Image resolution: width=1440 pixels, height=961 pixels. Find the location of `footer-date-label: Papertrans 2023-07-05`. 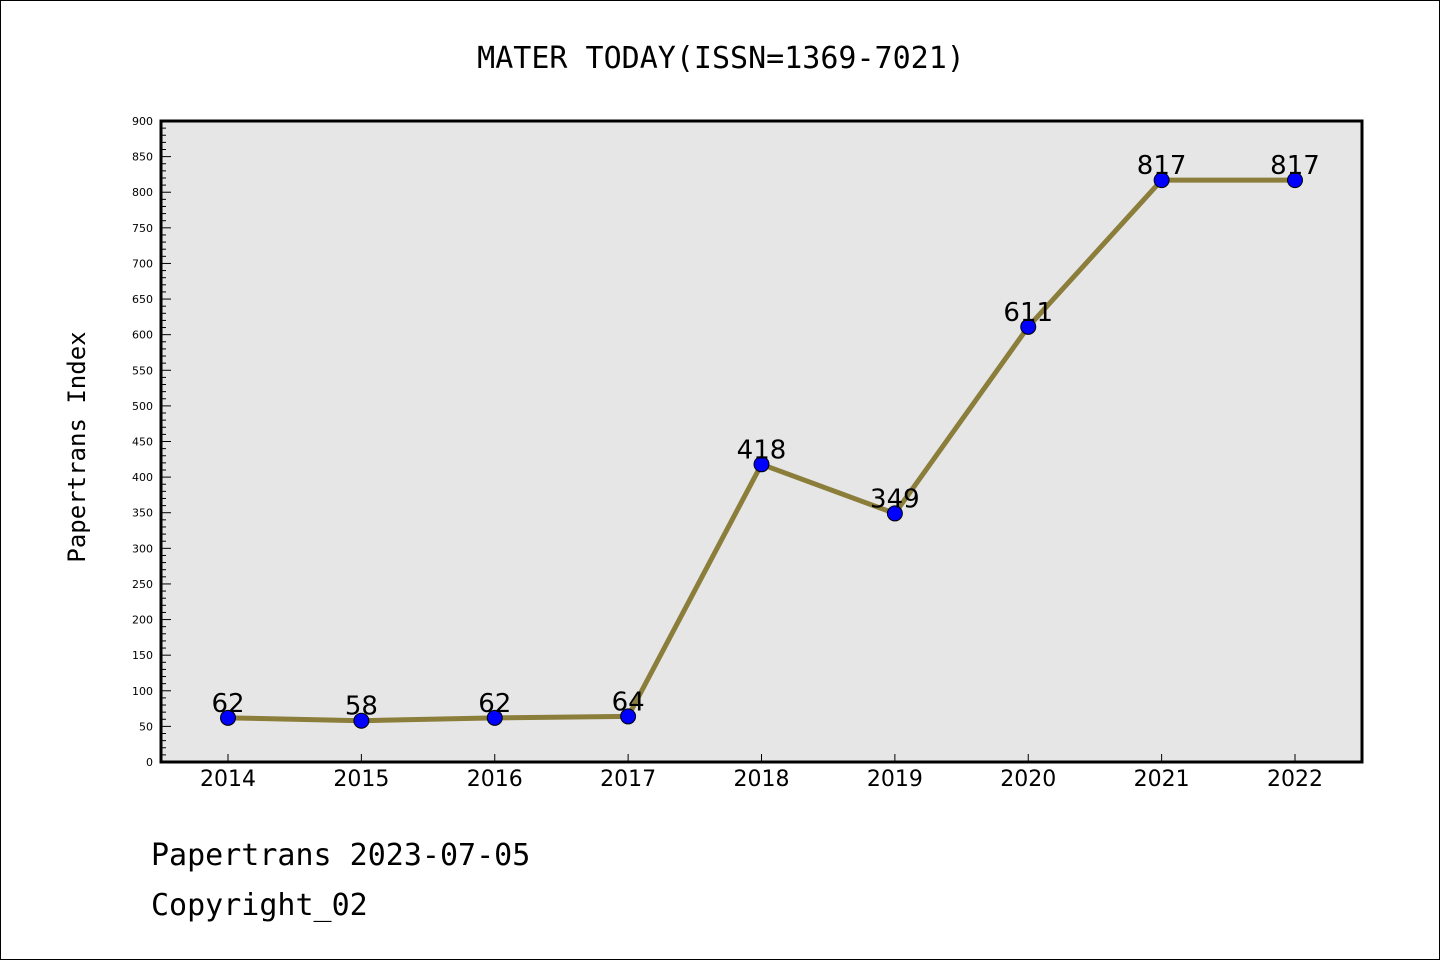

footer-date-label: Papertrans 2023-07-05 is located at coordinates (340, 855).